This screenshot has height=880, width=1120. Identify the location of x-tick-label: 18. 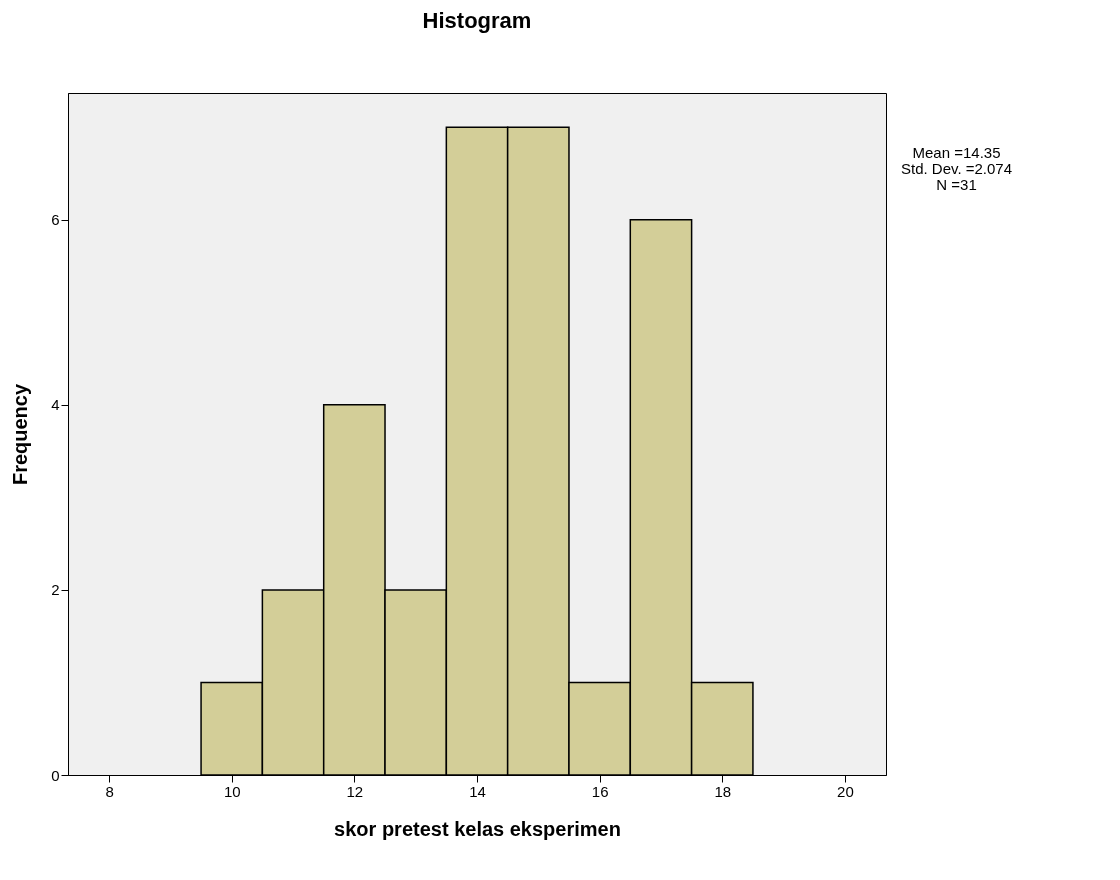
(723, 791).